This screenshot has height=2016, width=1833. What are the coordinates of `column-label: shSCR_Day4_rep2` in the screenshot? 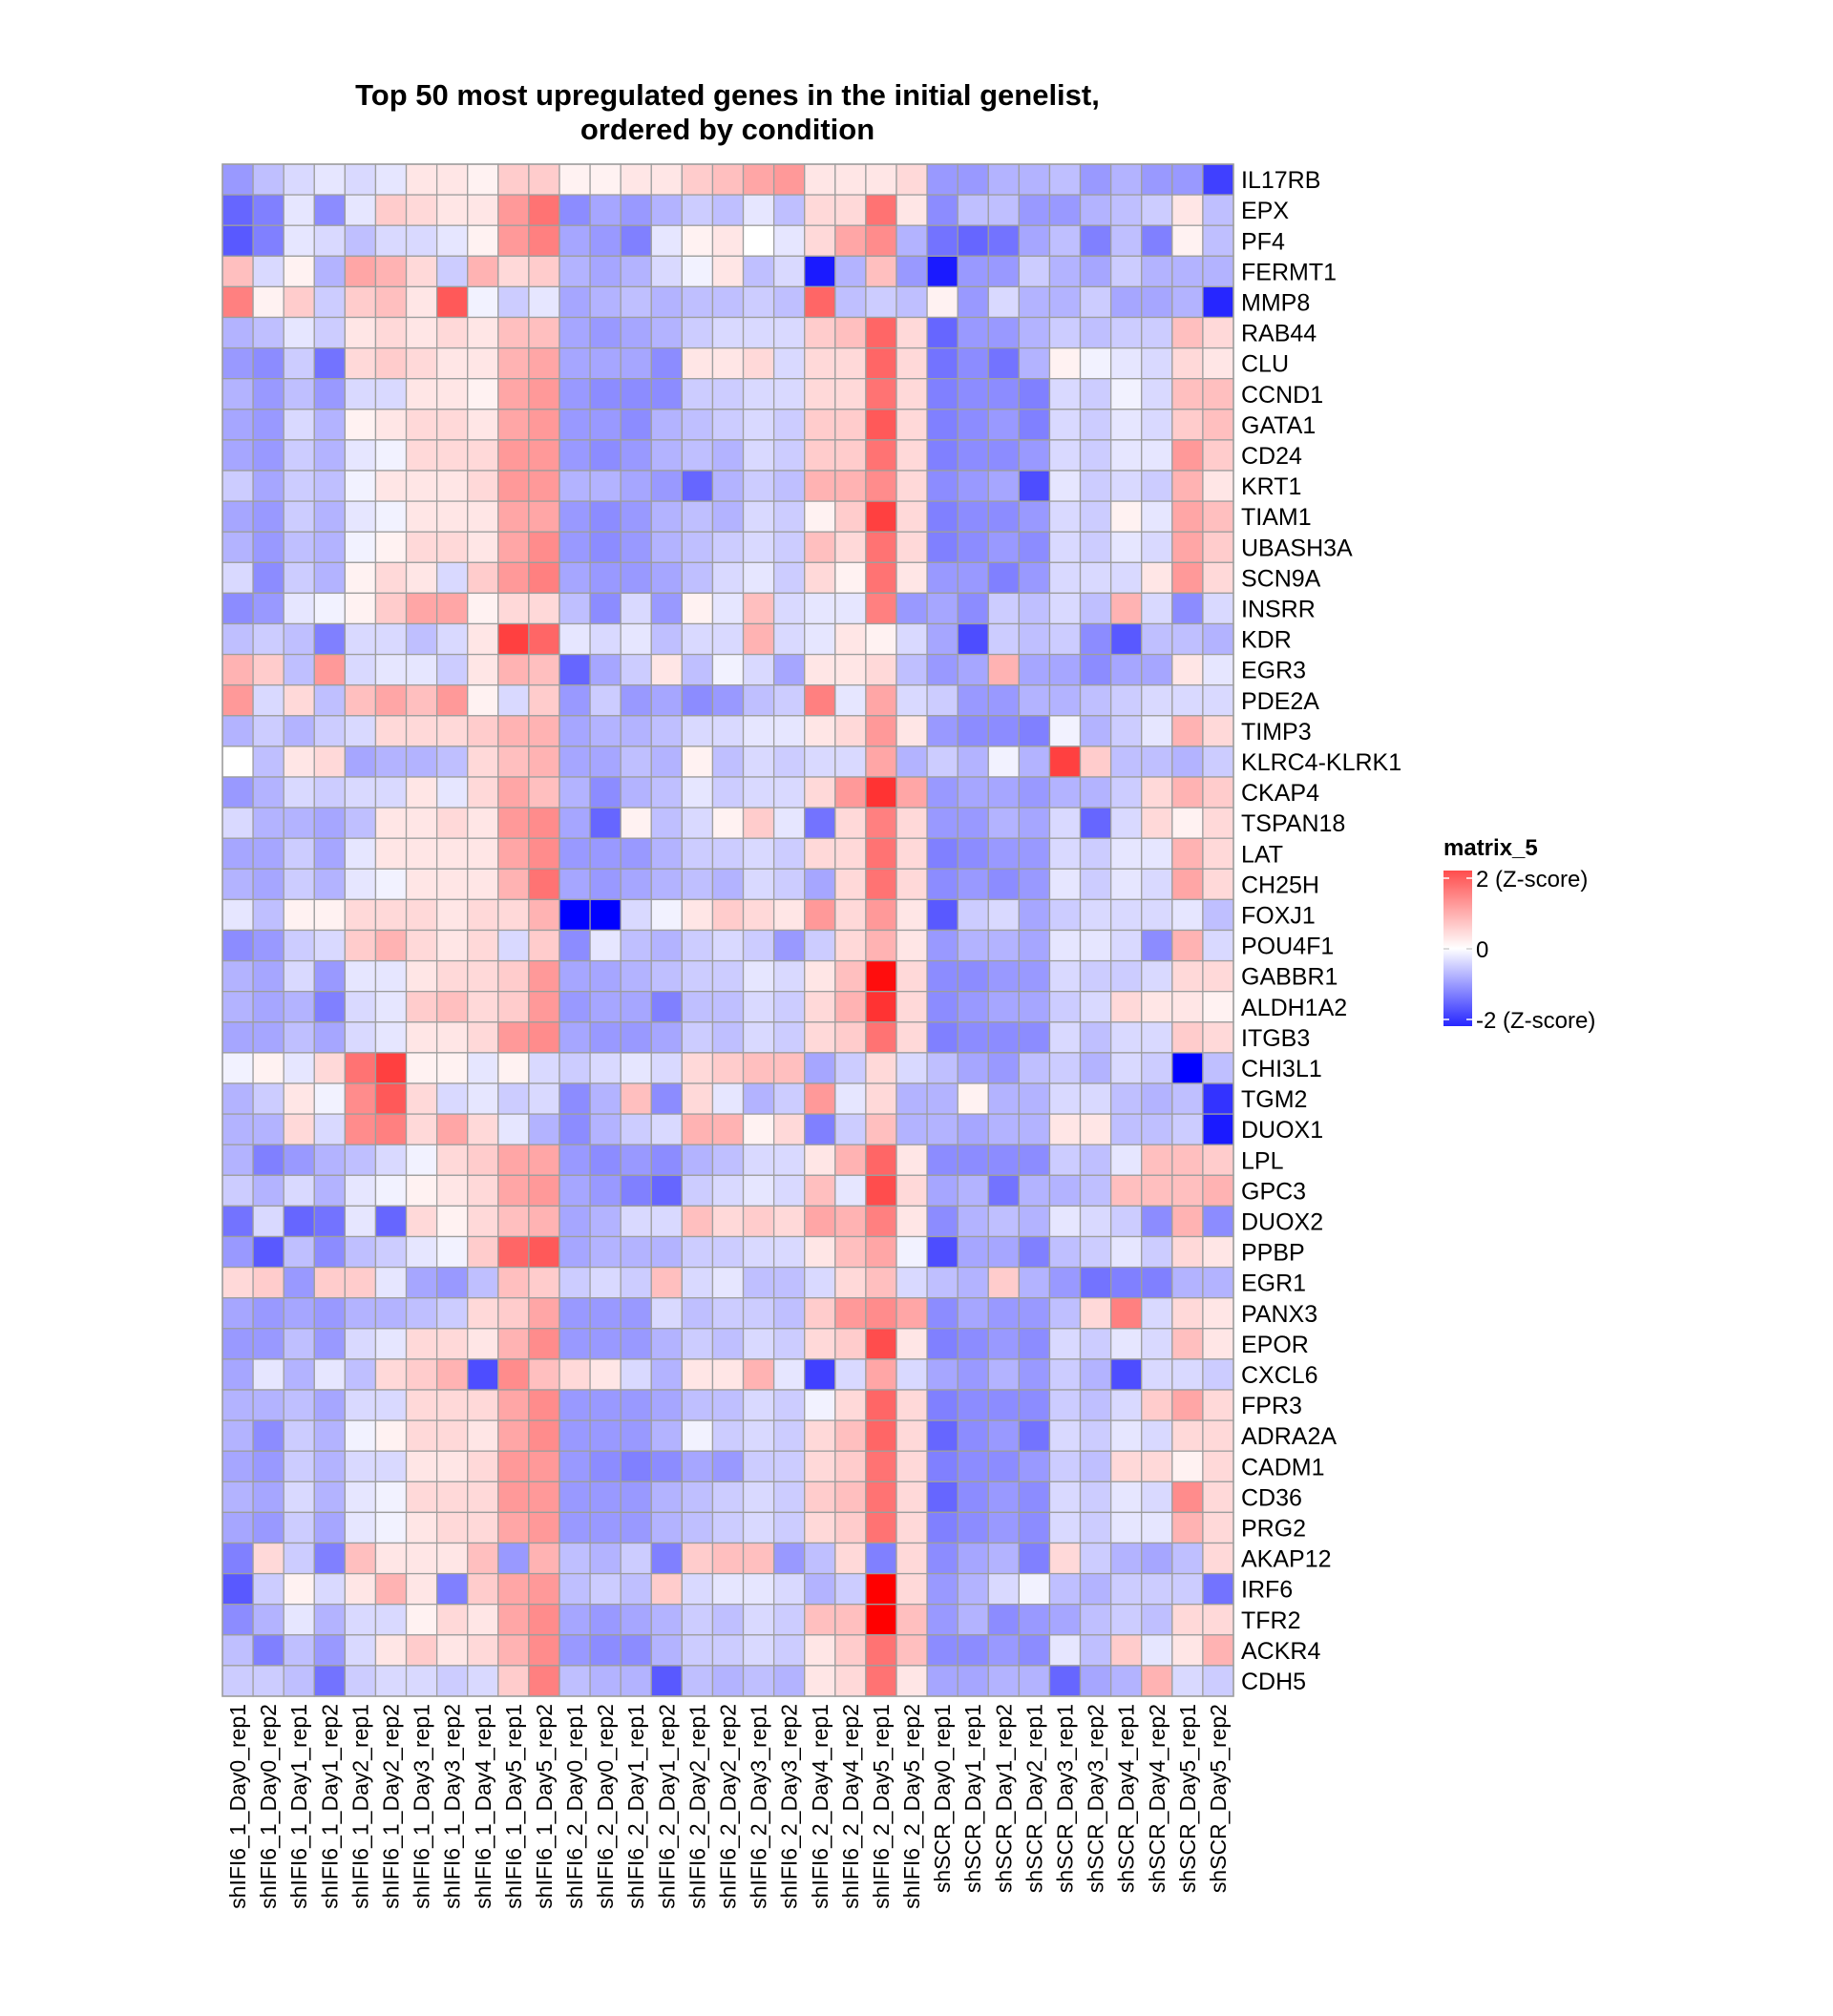 It's located at (1157, 1799).